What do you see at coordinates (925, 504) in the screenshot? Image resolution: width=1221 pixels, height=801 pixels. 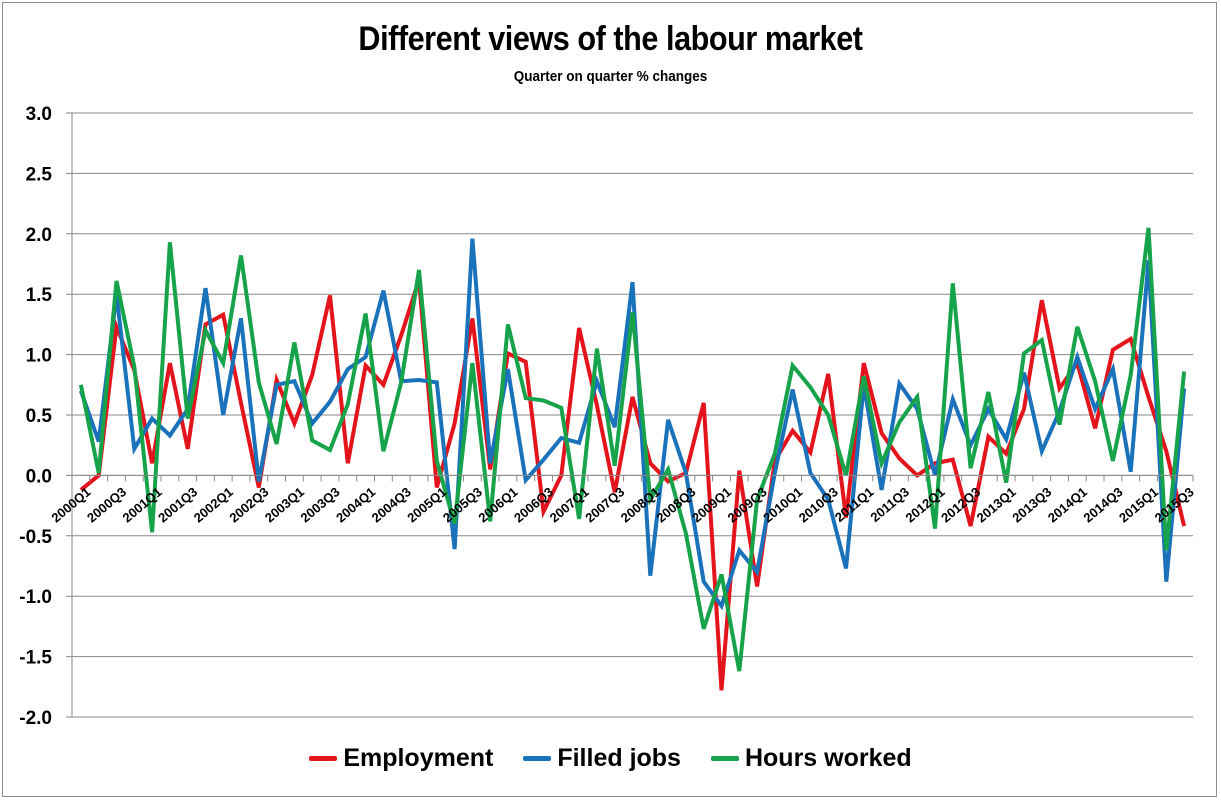 I see `x-tick-label: 2012Q1` at bounding box center [925, 504].